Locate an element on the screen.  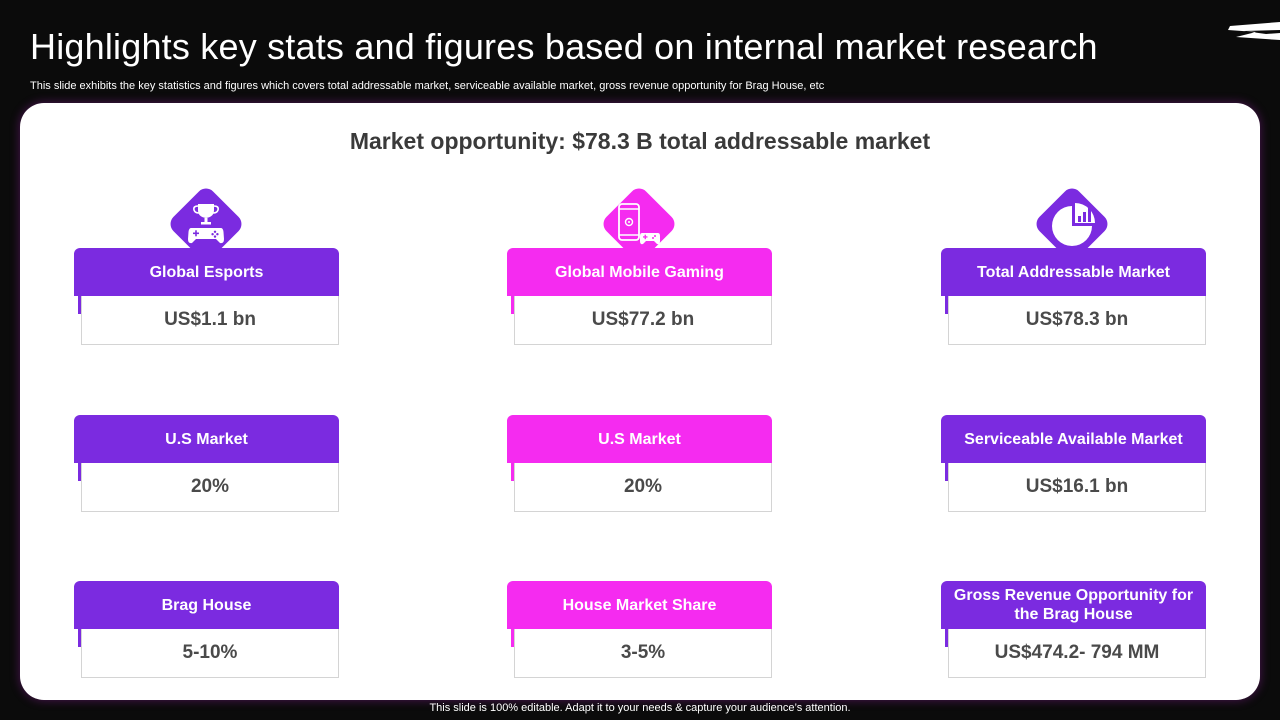
card-label: Total Addressable Market is located at coordinates (1073, 272).